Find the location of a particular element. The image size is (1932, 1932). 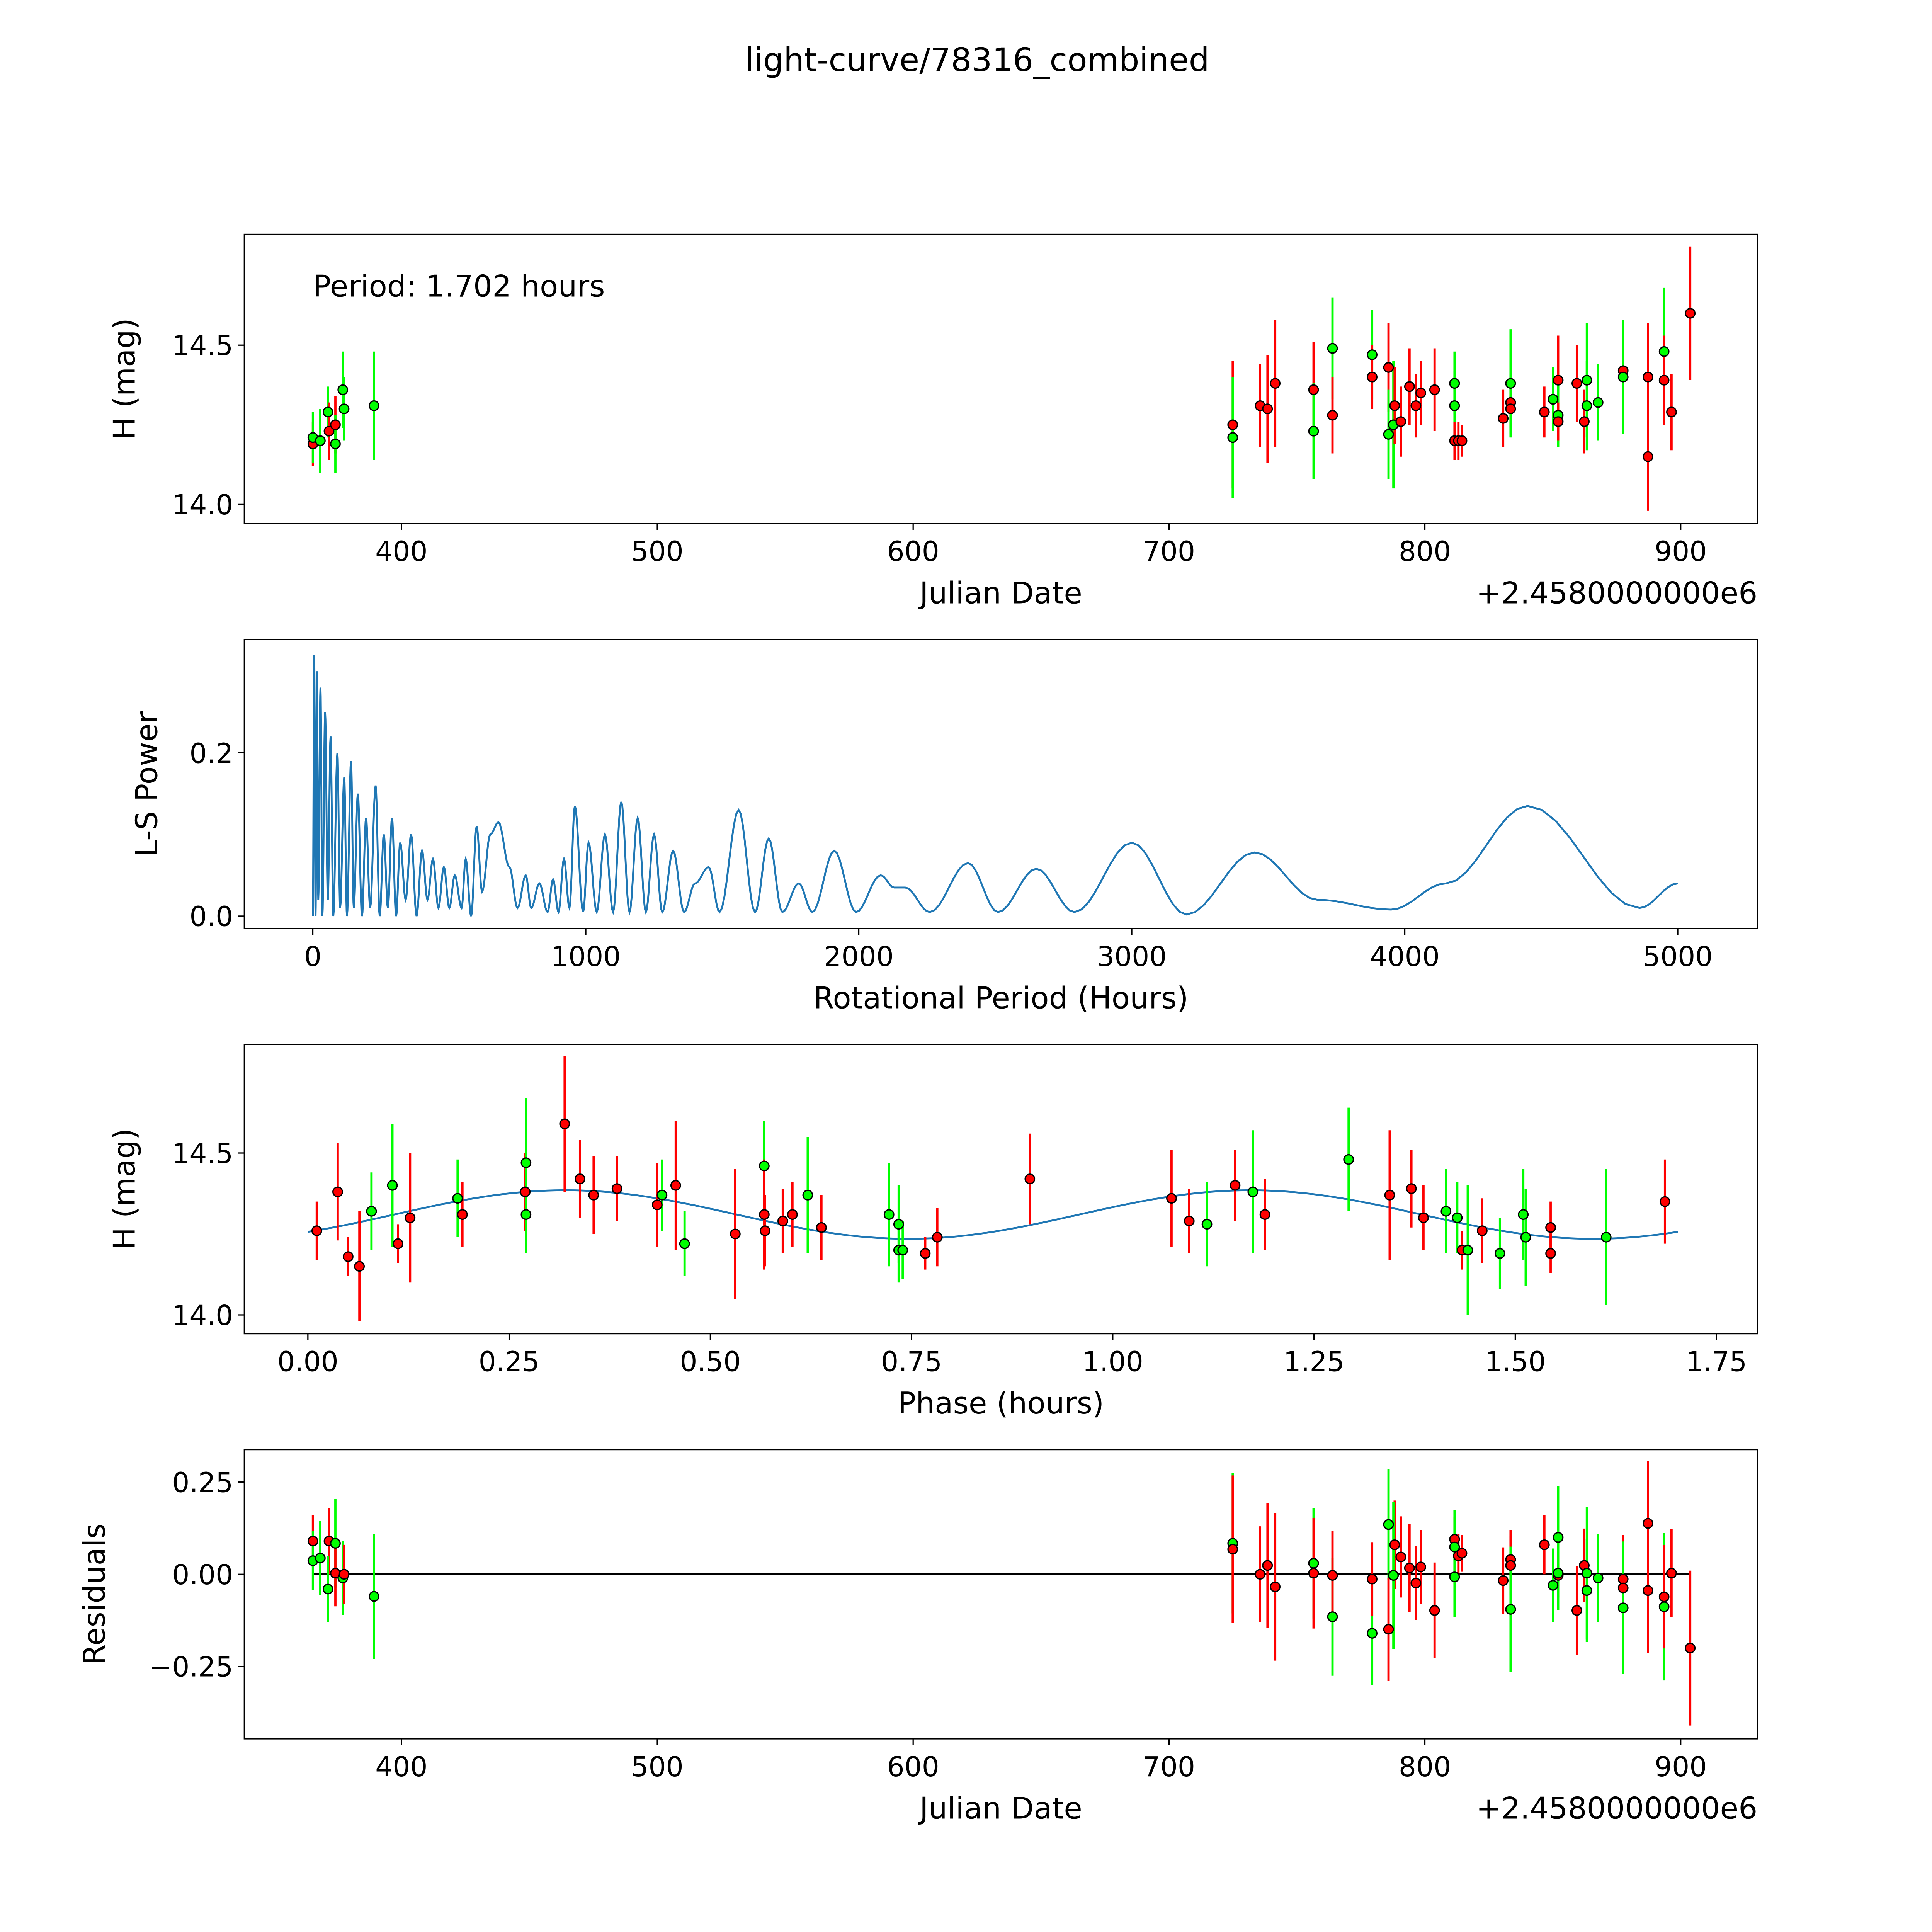

x-axis-label: Julian Date is located at coordinates (1000, 1809).